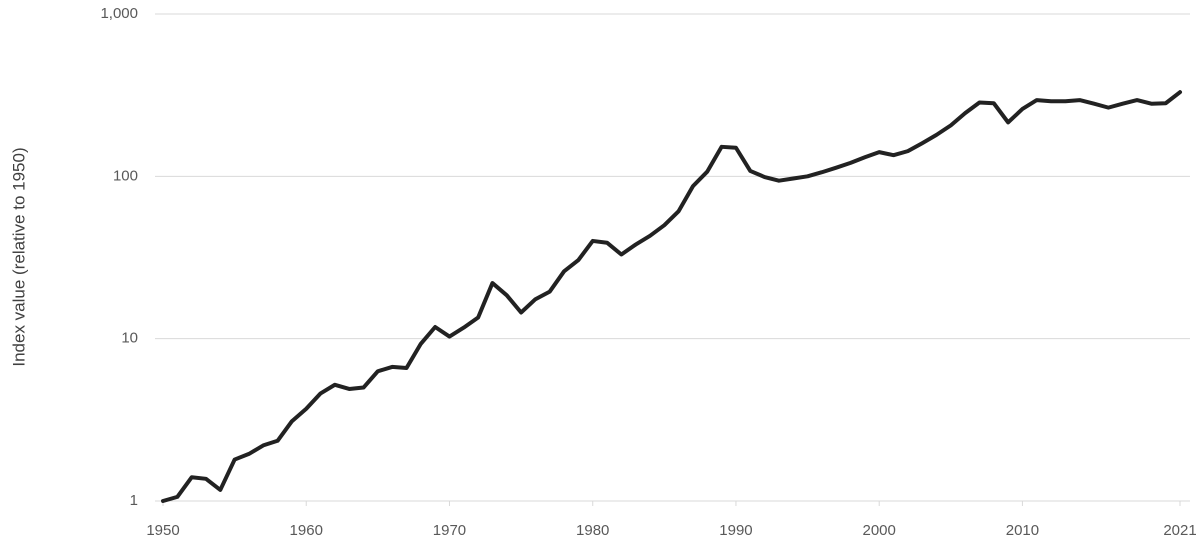 The height and width of the screenshot is (545, 1200). I want to click on x-tick-label: 1950, so click(162, 530).